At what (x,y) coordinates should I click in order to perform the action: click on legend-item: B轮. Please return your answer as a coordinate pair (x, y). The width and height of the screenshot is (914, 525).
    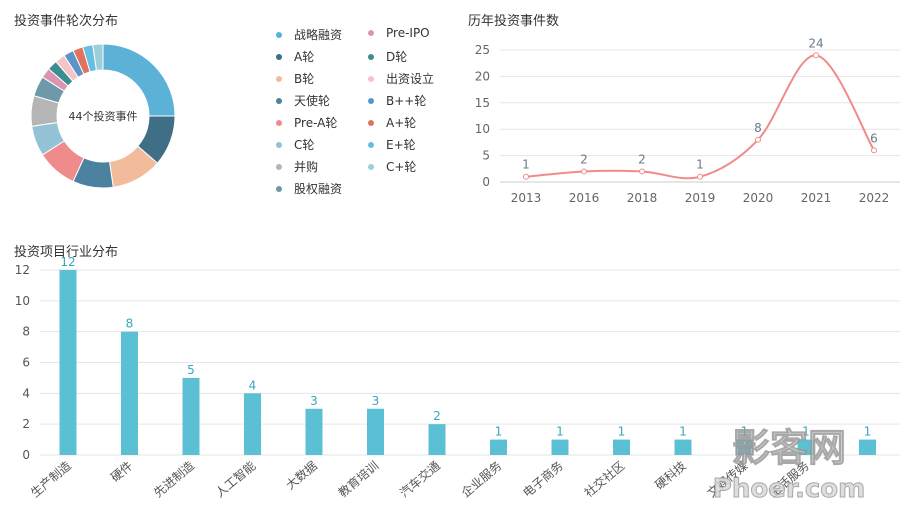
    Looking at the image, I should click on (295, 78).